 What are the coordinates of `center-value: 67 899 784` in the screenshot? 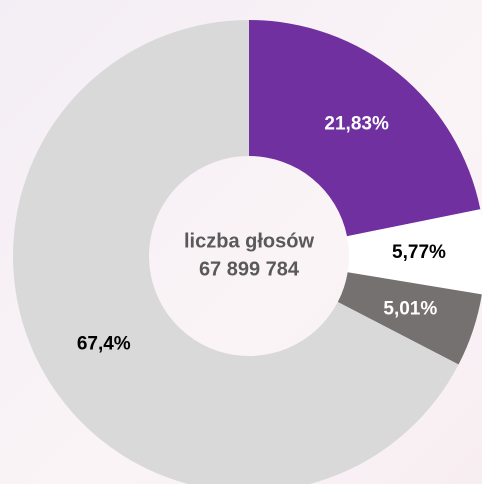 It's located at (249, 269).